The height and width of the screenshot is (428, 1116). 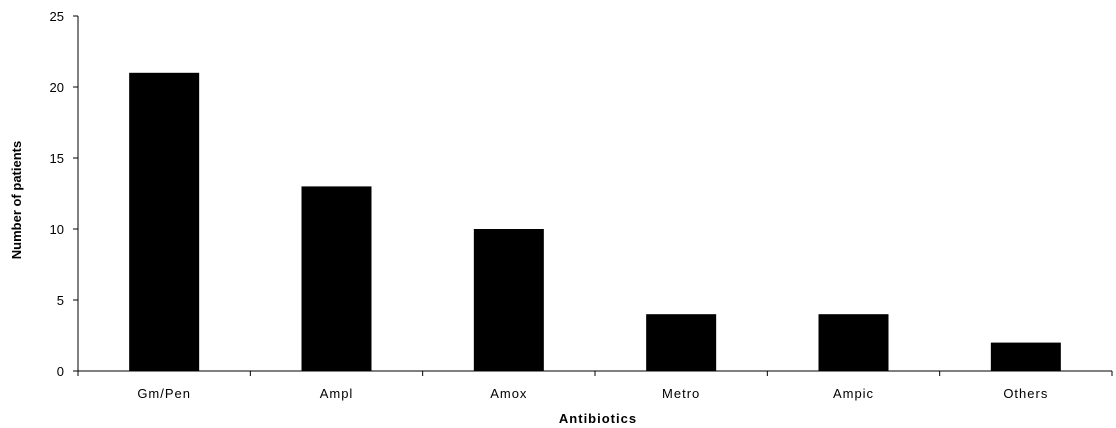 I want to click on y-tick-label: 0, so click(x=60, y=371).